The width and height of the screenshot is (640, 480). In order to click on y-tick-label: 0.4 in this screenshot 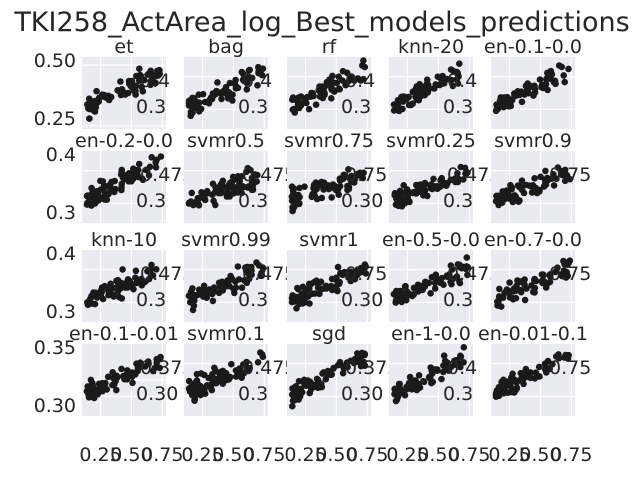, I will do `click(61, 155)`.